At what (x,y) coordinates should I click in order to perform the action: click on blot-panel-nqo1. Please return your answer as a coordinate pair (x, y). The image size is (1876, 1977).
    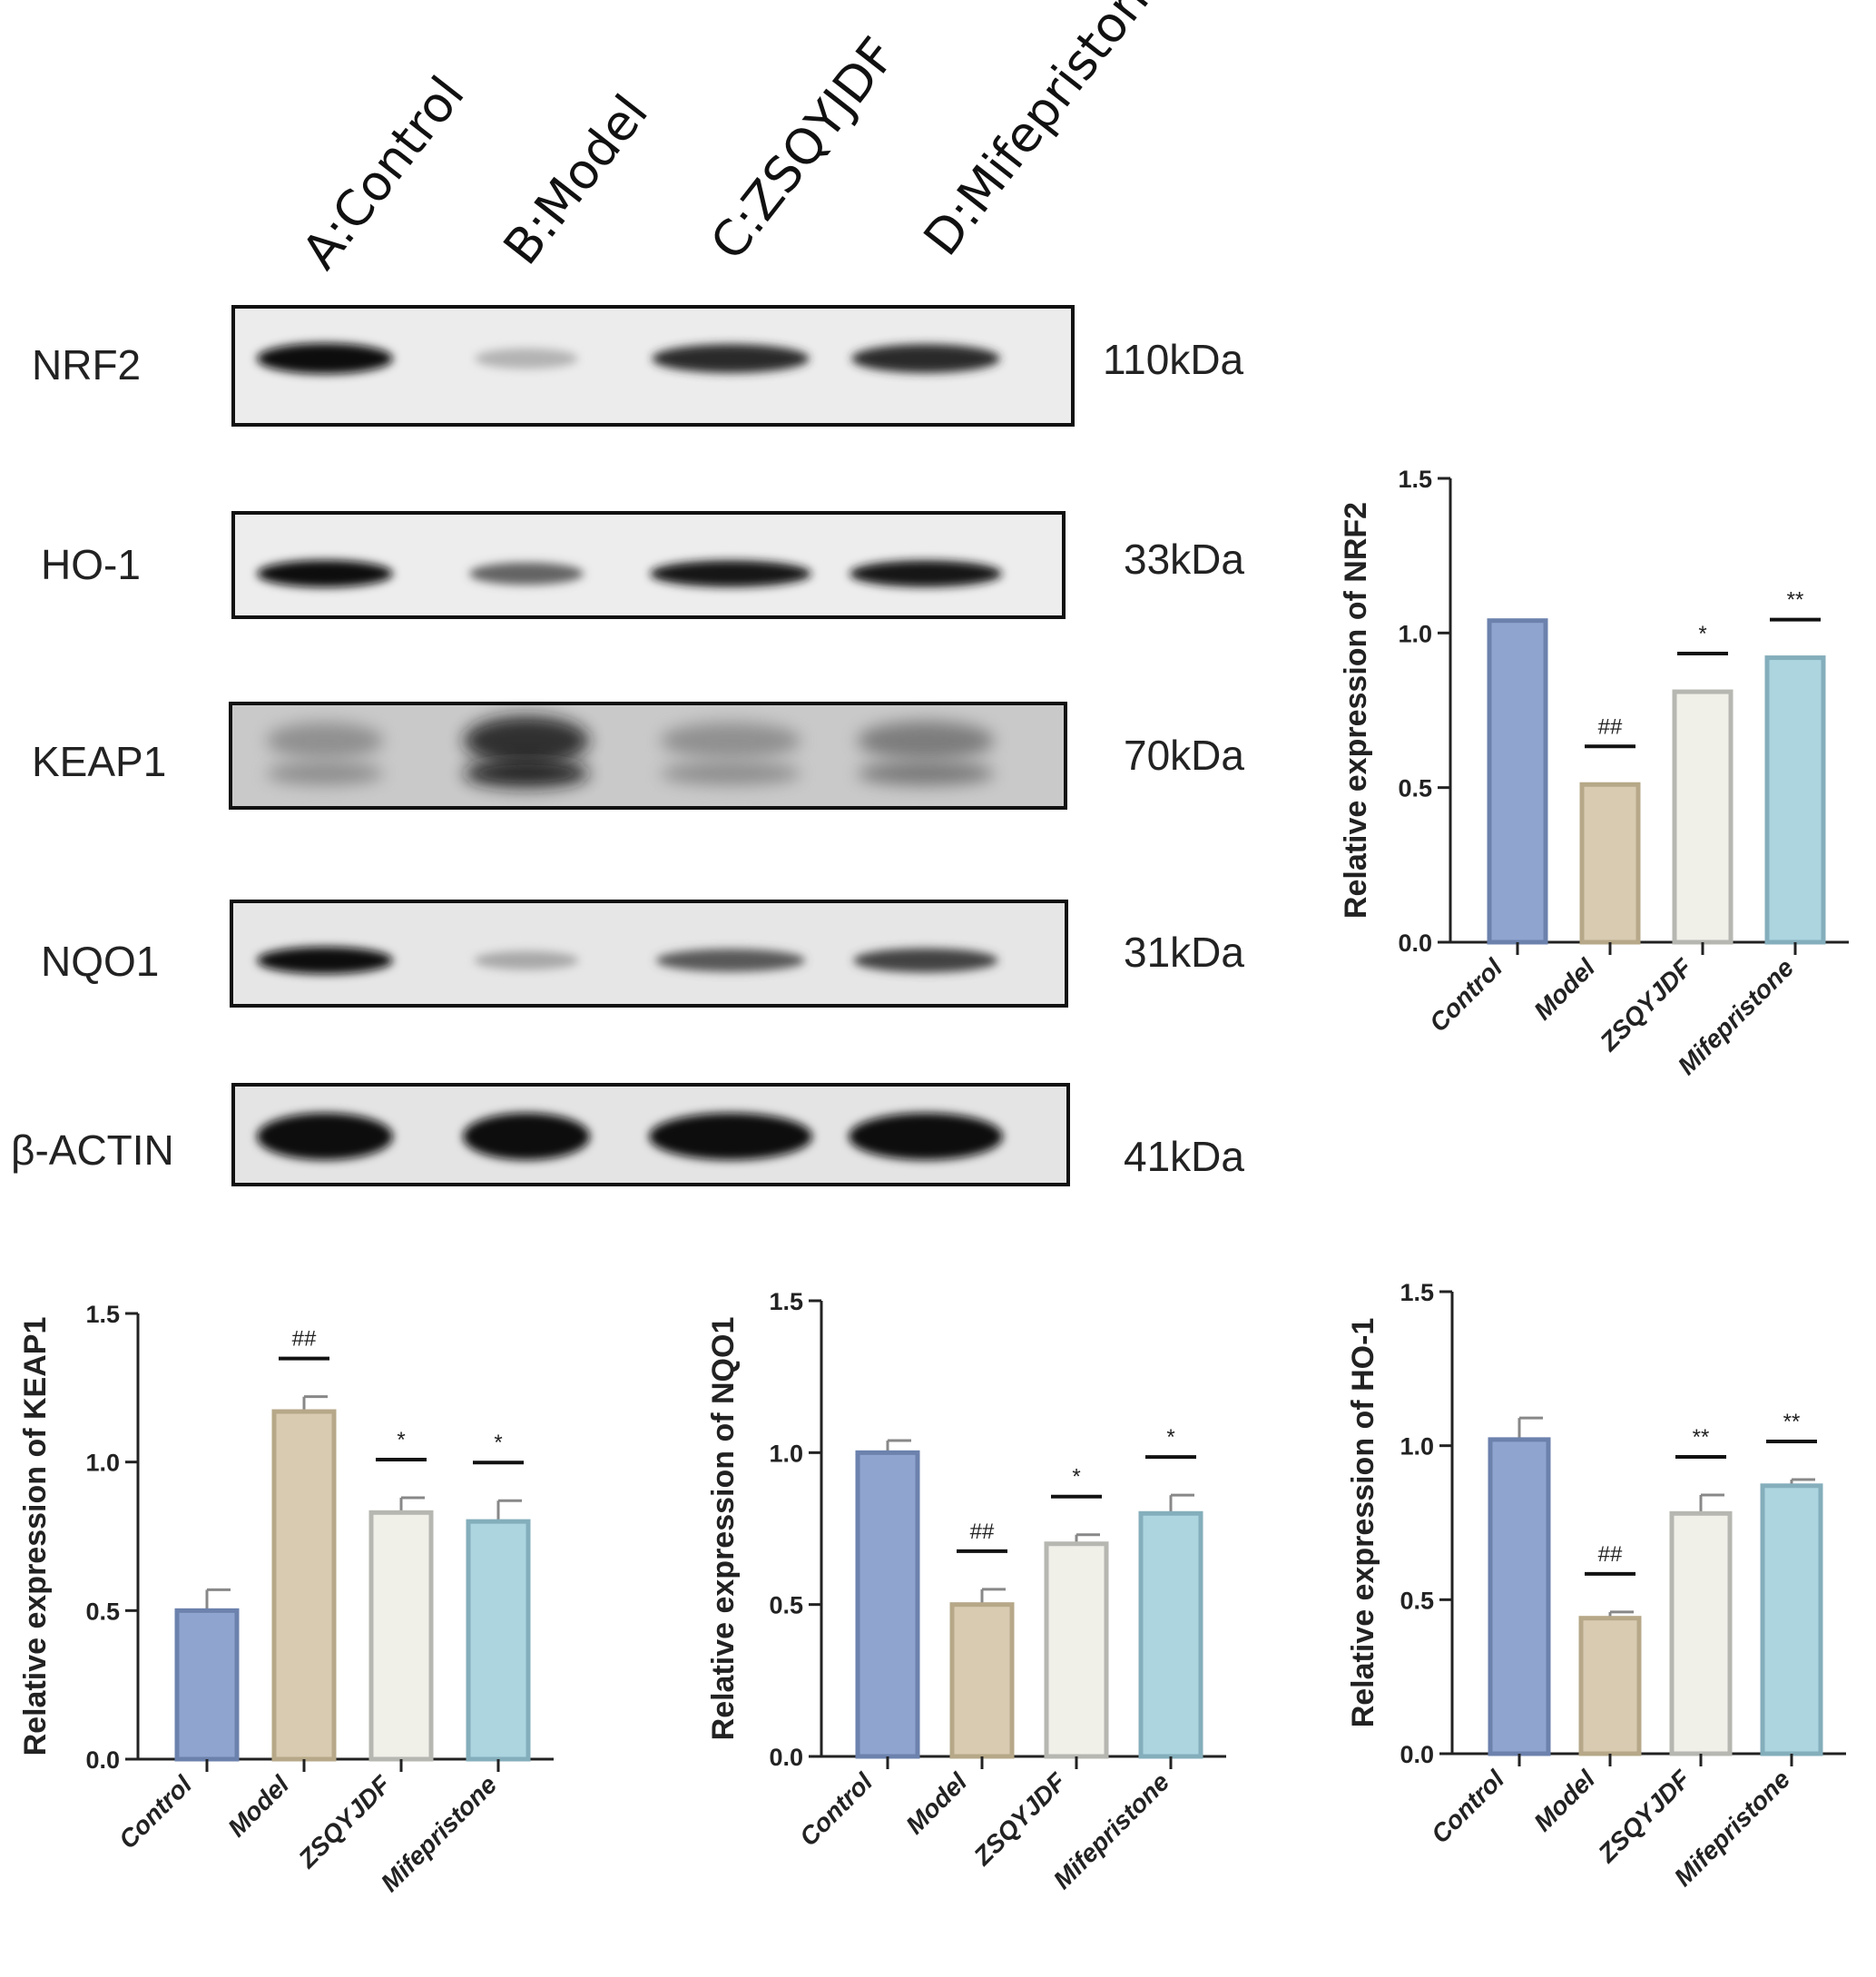
    Looking at the image, I should click on (649, 954).